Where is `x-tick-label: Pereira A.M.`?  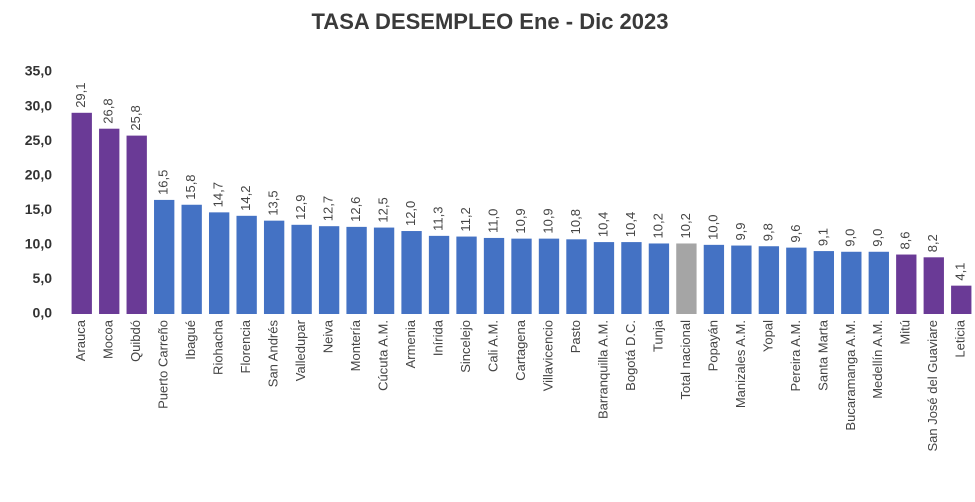 x-tick-label: Pereira A.M. is located at coordinates (795, 356).